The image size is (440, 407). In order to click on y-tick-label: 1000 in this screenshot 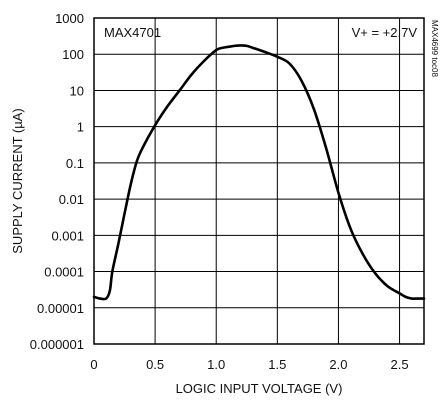, I will do `click(69, 18)`.